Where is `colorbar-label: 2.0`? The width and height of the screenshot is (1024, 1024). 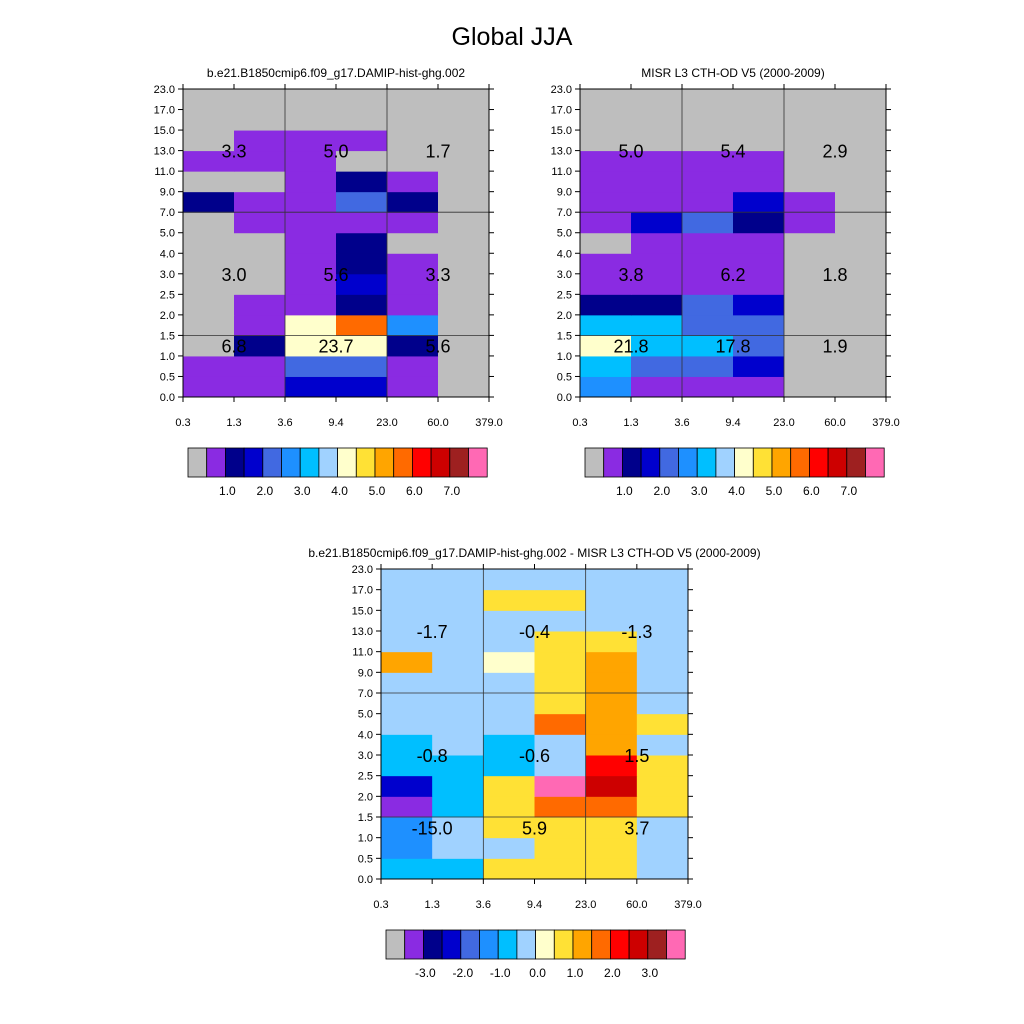
colorbar-label: 2.0 is located at coordinates (612, 973).